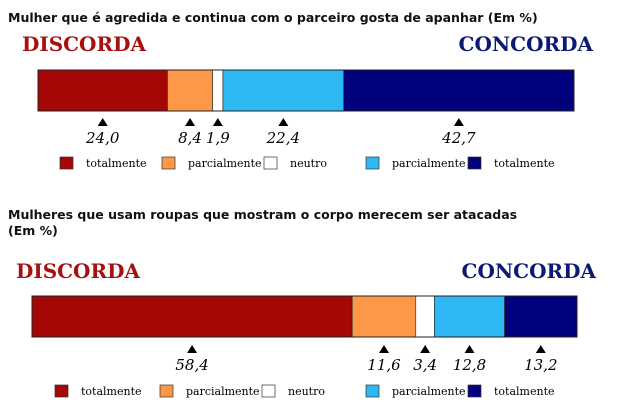 The image size is (628, 411). What do you see at coordinates (469, 365) in the screenshot?
I see `value-label: 12,8` at bounding box center [469, 365].